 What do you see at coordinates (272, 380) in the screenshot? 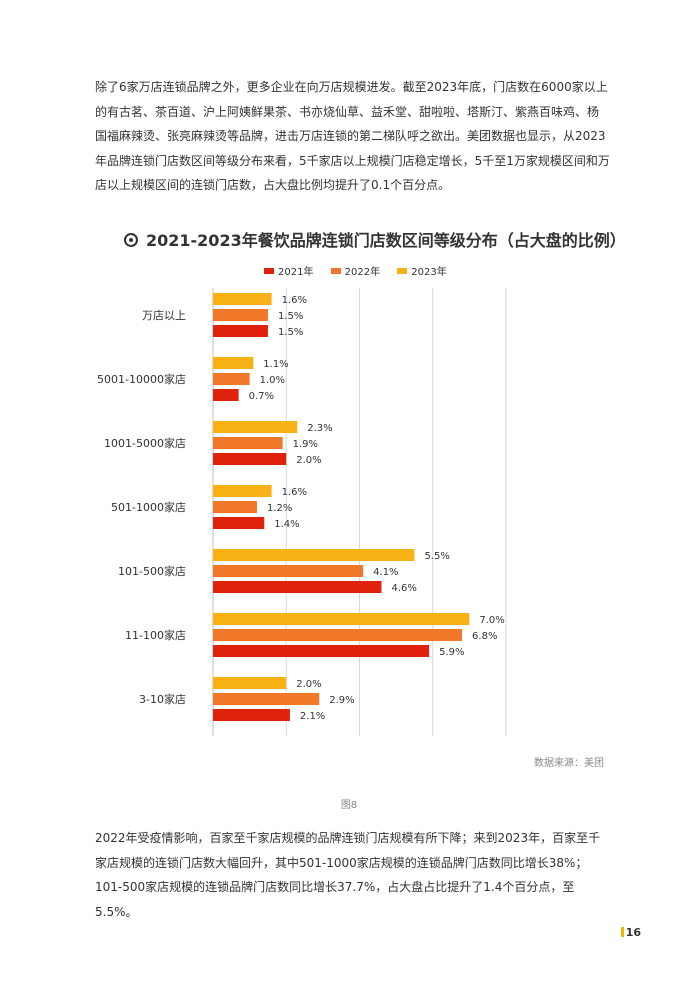
I see `data-label: 1.0%` at bounding box center [272, 380].